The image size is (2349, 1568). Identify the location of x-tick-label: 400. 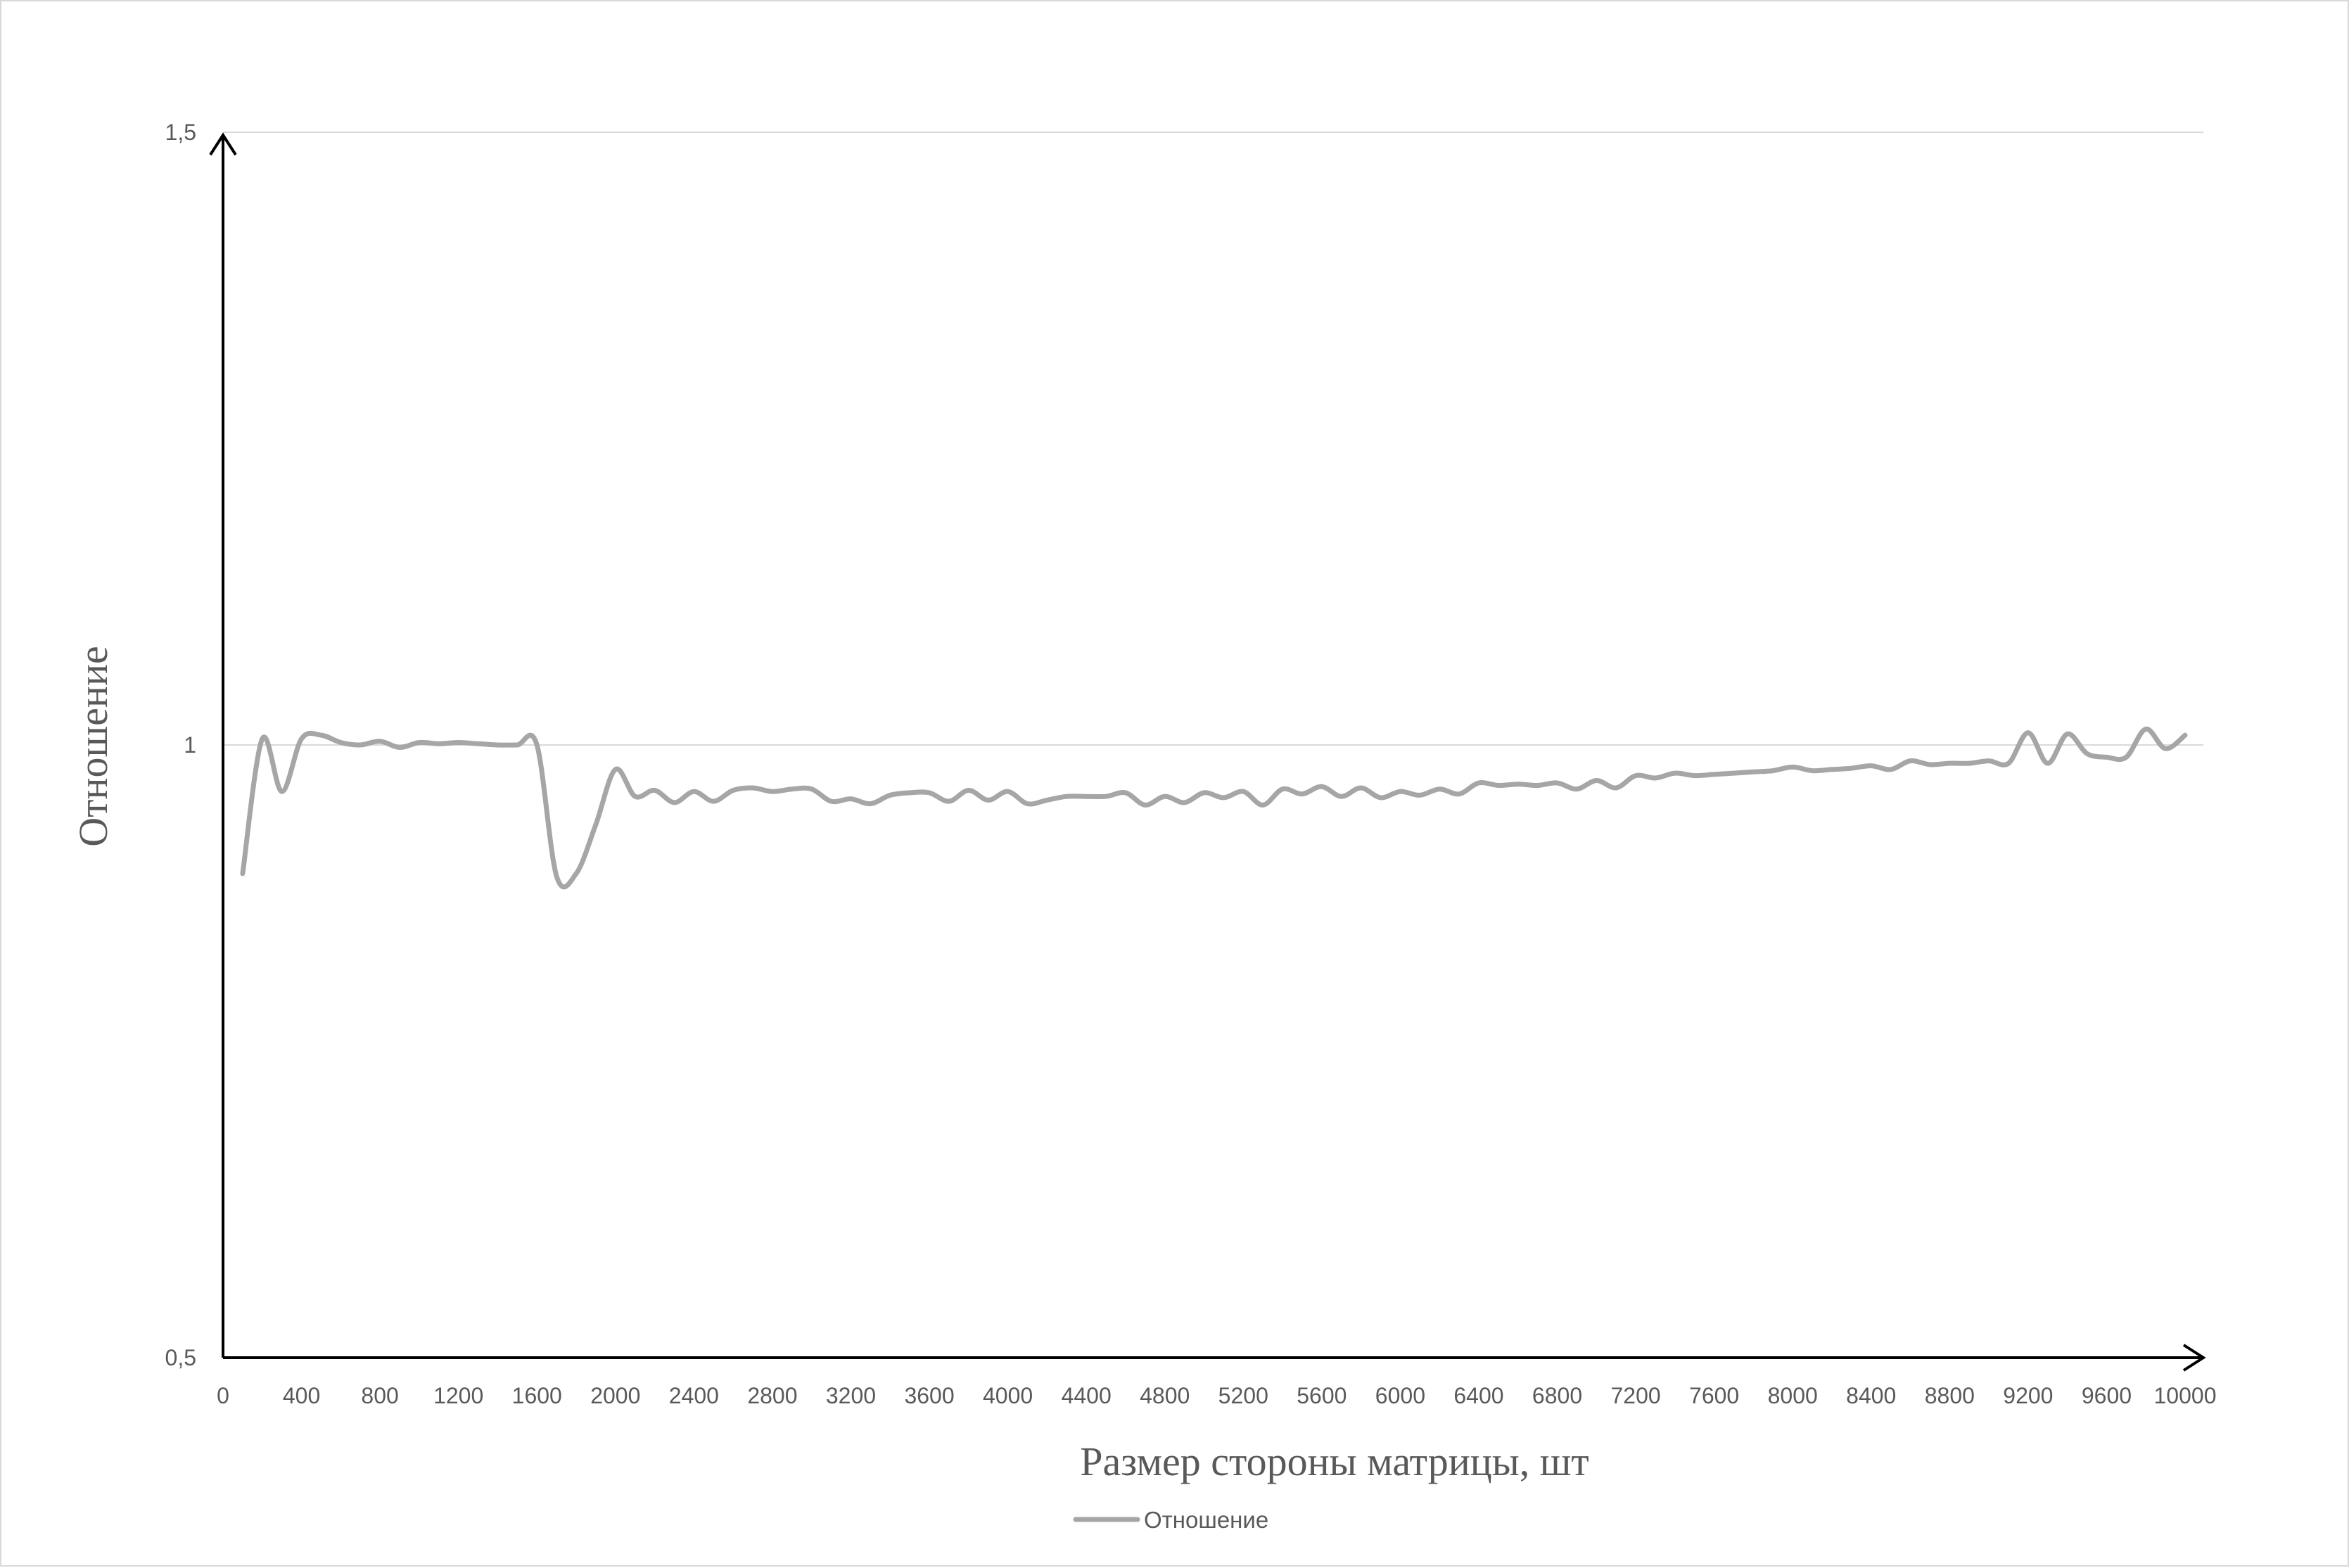
(302, 1395).